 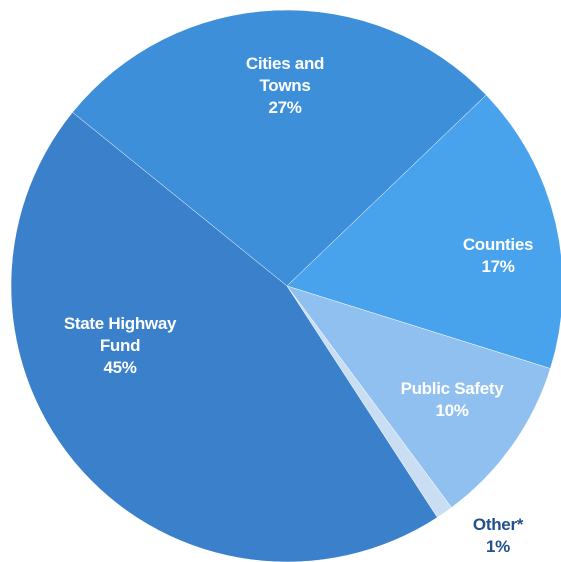 What do you see at coordinates (285, 107) in the screenshot?
I see `value-label: 27%` at bounding box center [285, 107].